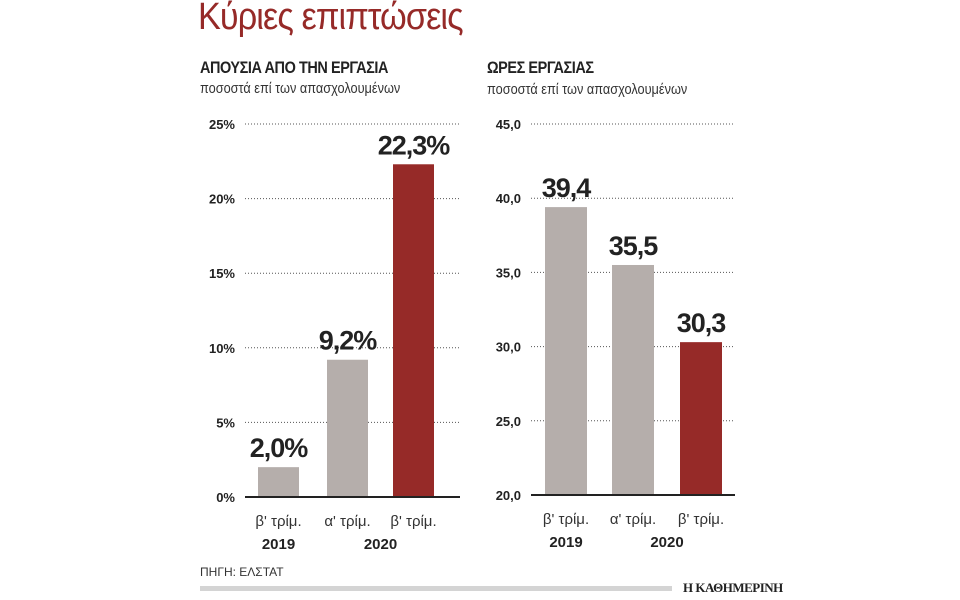  Describe the element at coordinates (222, 124) in the screenshot. I see `y-tick-label: 25%` at that location.